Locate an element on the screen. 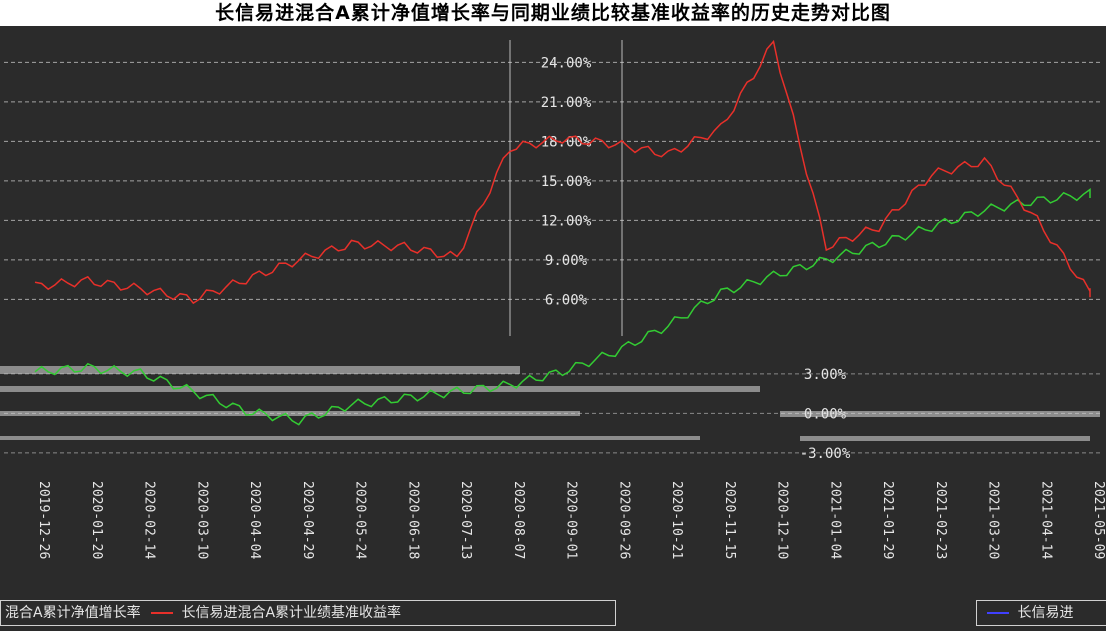 This screenshot has width=1106, height=631. y-tick-label: 3.00% is located at coordinates (825, 375).